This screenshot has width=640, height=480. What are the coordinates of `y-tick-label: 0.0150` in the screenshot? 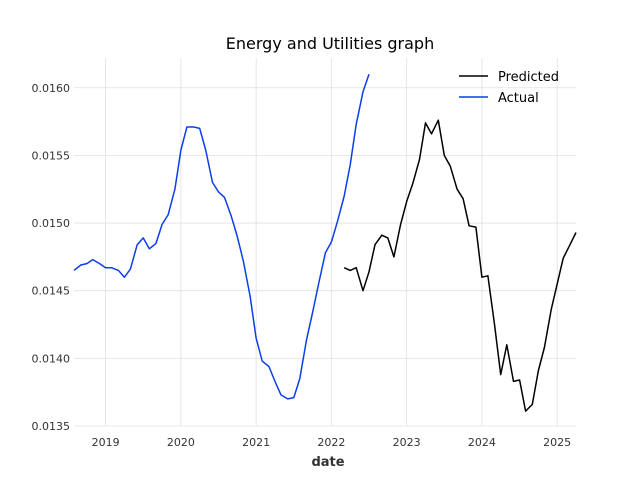 It's located at (51, 223).